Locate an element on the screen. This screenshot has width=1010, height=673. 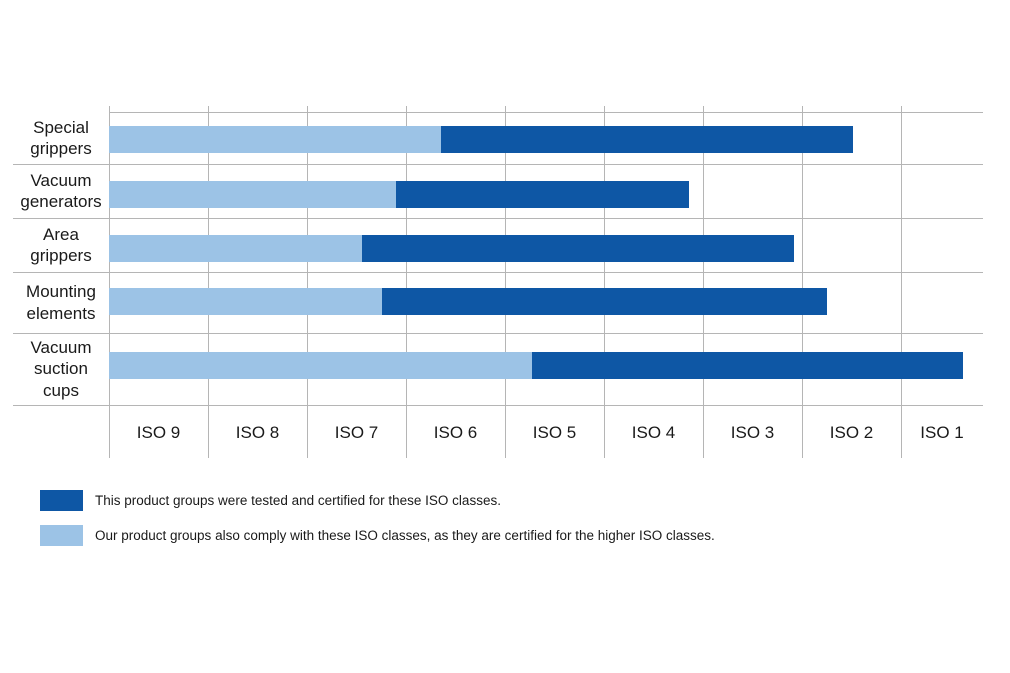
category-label: Vacuum generators is located at coordinates (61, 191).